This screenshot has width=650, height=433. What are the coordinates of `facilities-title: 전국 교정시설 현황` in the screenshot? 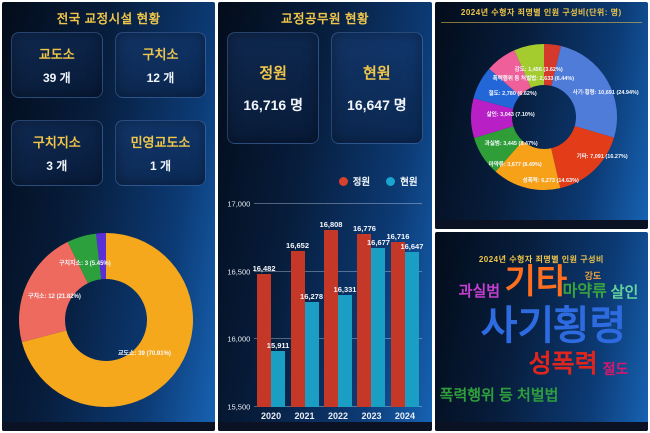 It's located at (108, 19).